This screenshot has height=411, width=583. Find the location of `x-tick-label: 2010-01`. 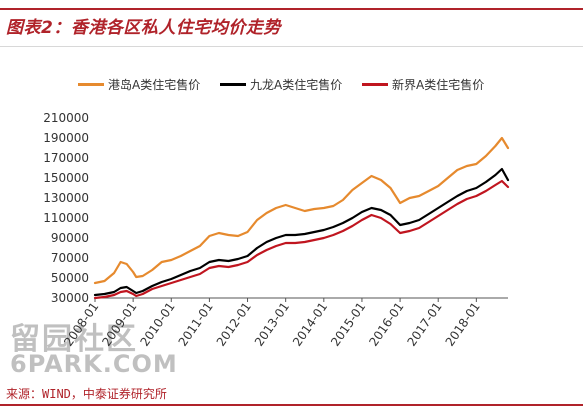

x-tick-label: 2010-01 is located at coordinates (157, 324).